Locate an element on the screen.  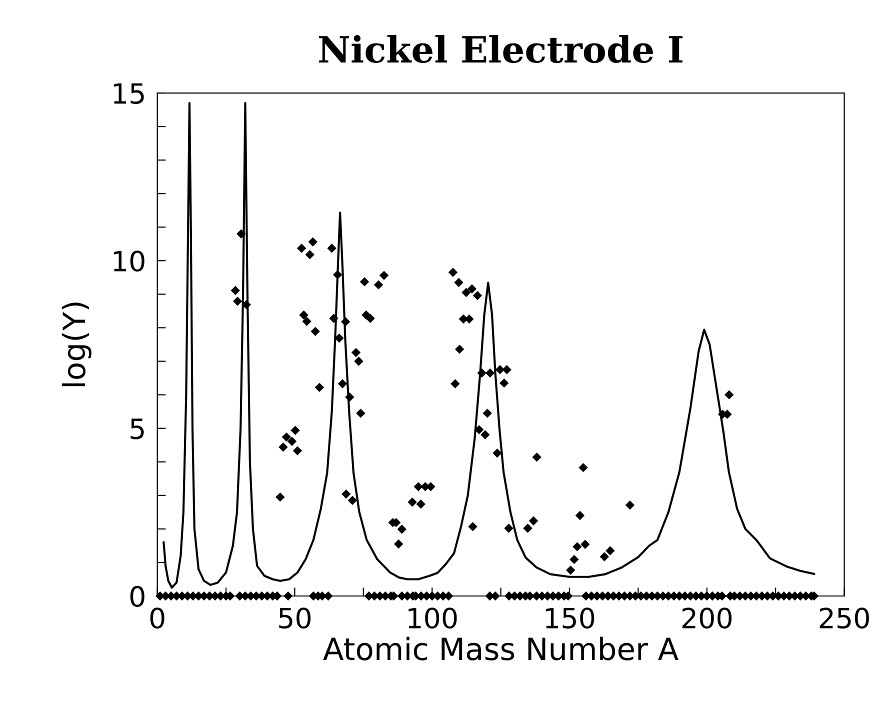
x-tick-label: 200 is located at coordinates (707, 618).